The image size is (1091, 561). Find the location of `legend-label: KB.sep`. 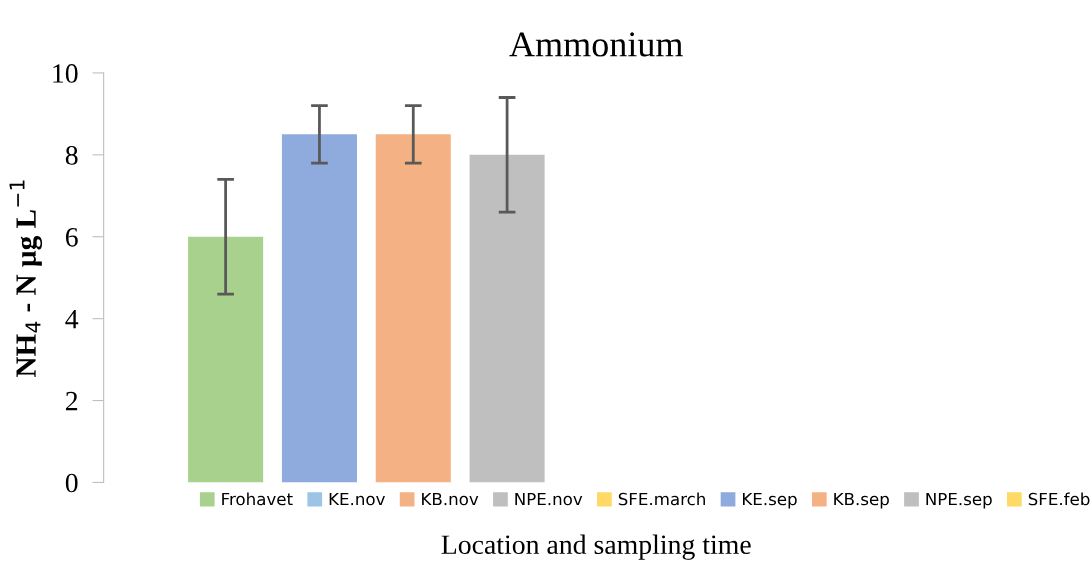

legend-label: KB.sep is located at coordinates (861, 500).